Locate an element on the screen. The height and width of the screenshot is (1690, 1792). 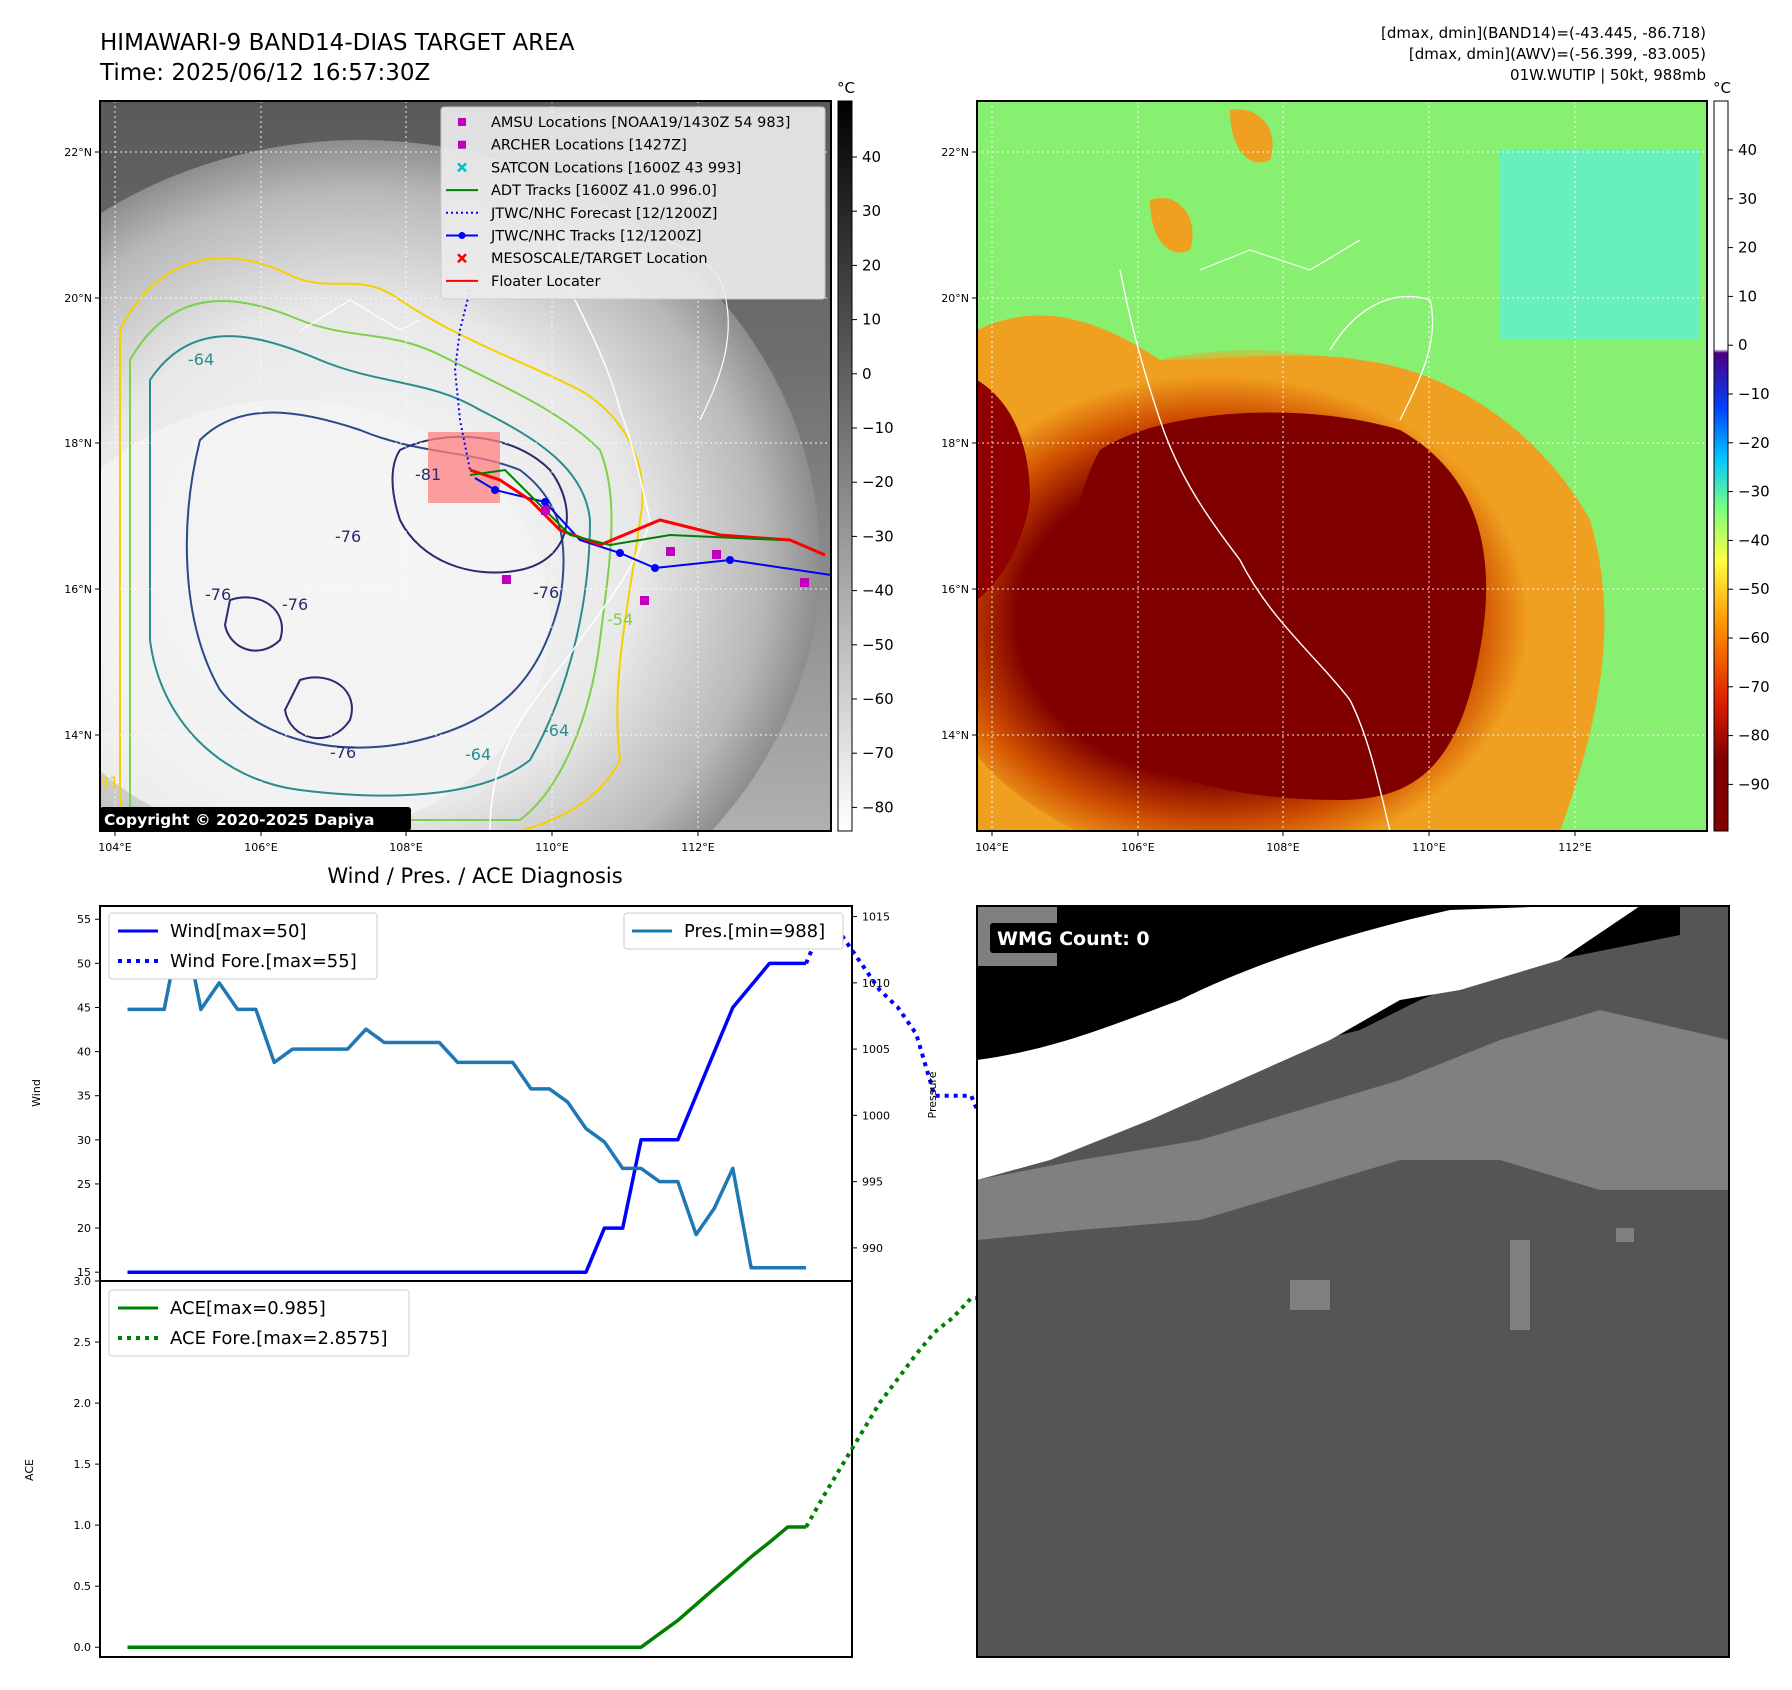
legend-label: ARCHER Locations [1427Z] is located at coordinates (589, 146).